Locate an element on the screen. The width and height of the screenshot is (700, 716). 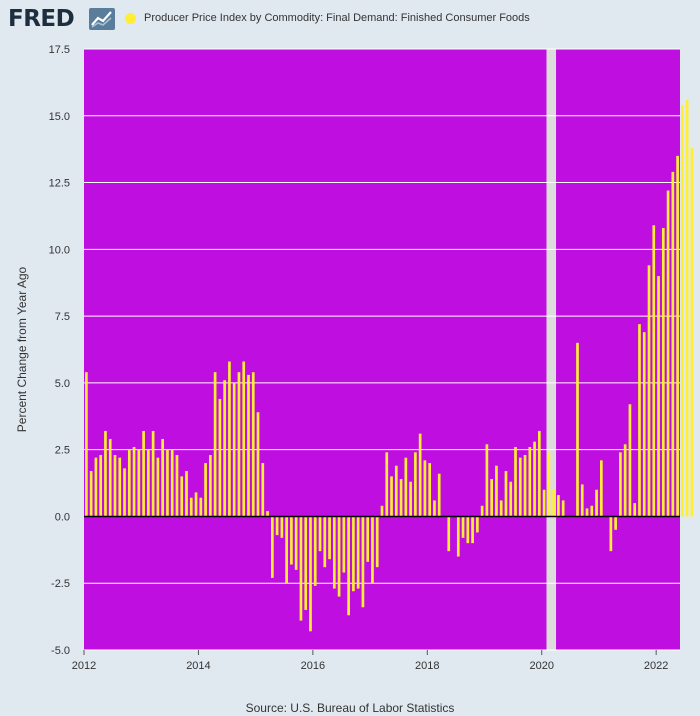
y-axis-ticks: 17.5 15.0 12.5 10.0 7.5 5.0 2.5 0.0 -2.5 -5.0 is located at coordinates (59, 350).